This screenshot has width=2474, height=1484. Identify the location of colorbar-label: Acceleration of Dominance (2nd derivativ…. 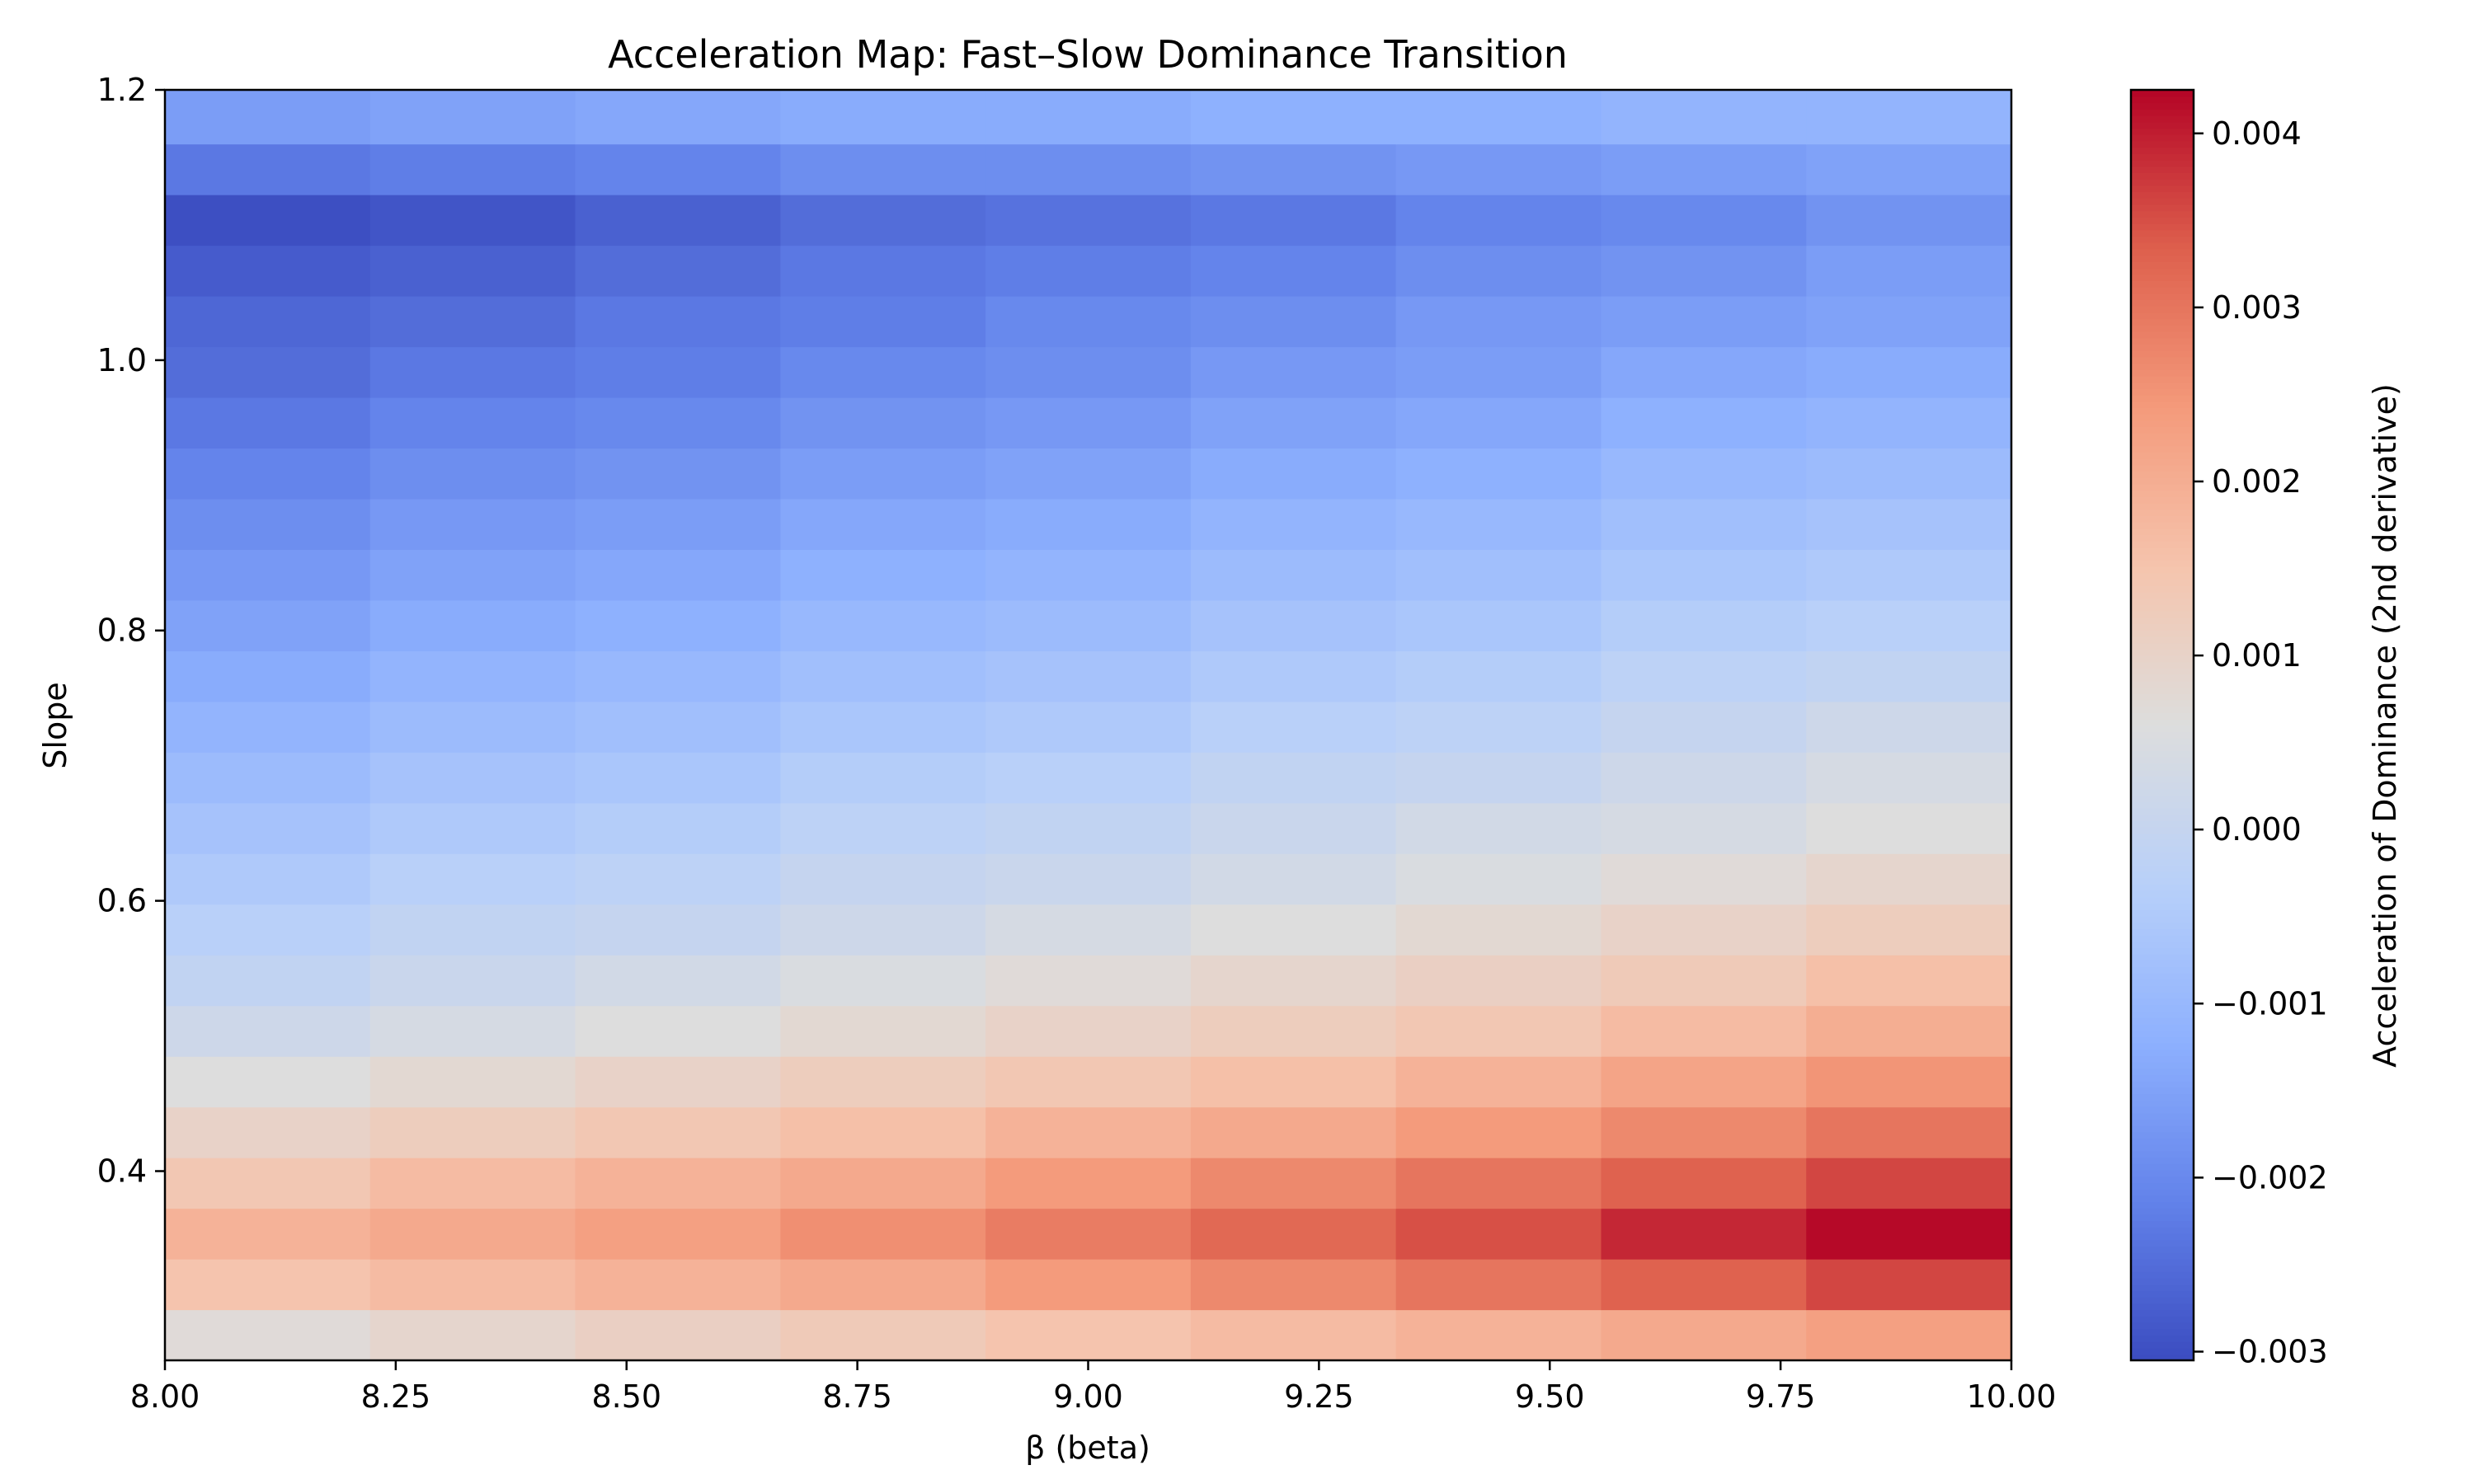
(2385, 725).